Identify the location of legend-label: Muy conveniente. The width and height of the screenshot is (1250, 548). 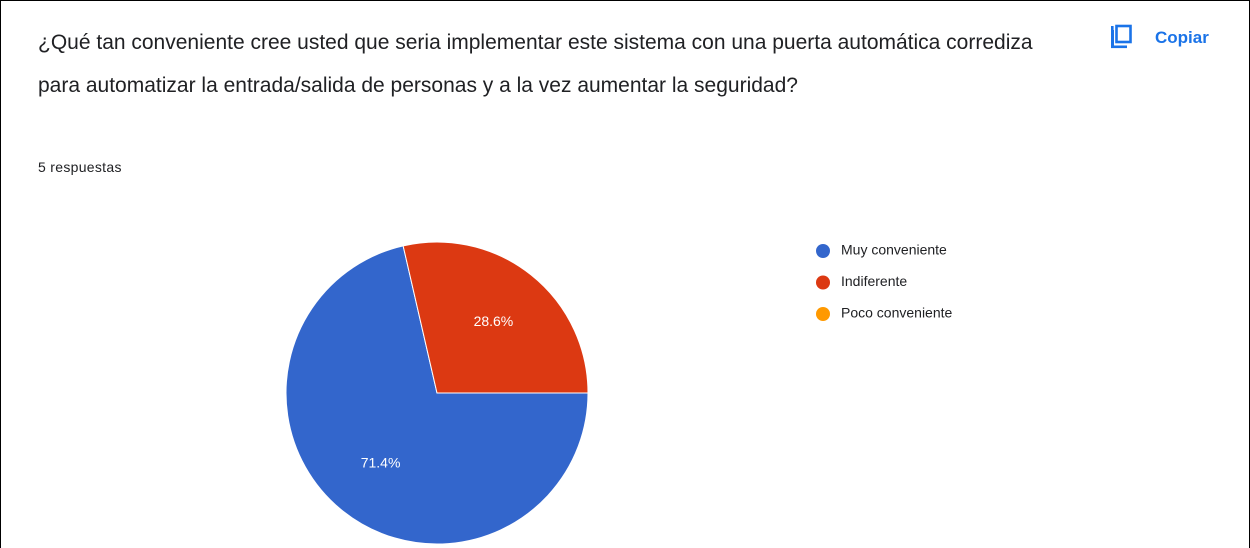
(894, 250).